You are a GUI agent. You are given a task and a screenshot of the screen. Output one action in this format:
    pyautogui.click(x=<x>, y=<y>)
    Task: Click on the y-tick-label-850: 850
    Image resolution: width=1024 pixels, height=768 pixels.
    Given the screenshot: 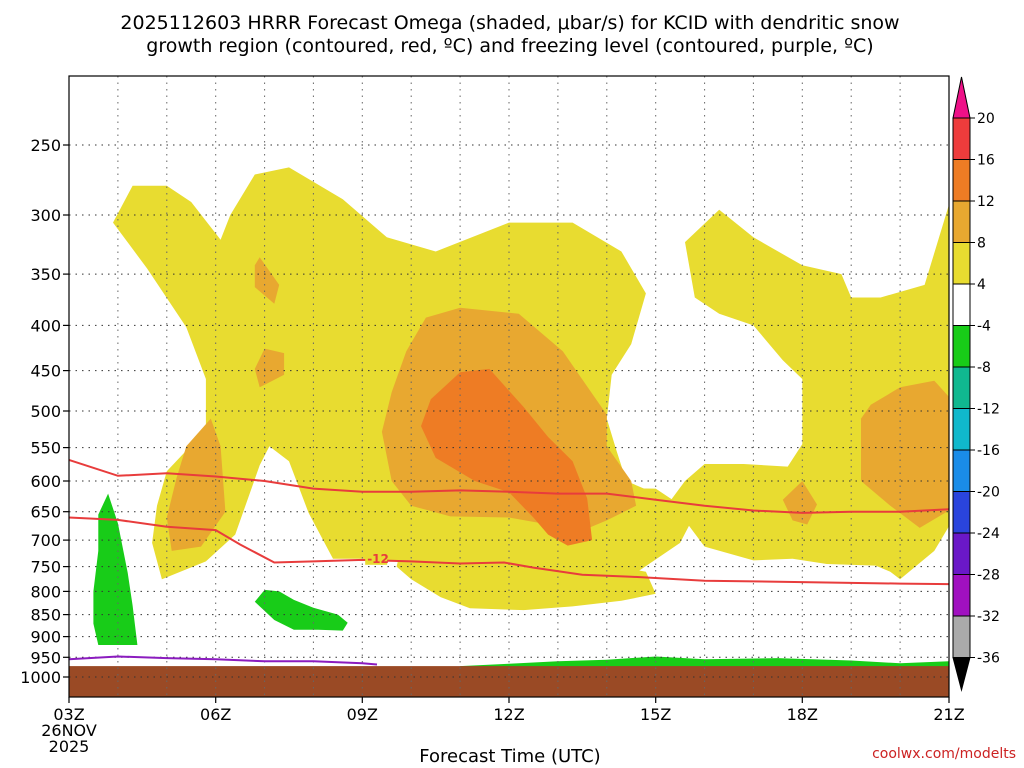 What is the action you would take?
    pyautogui.click(x=45, y=615)
    